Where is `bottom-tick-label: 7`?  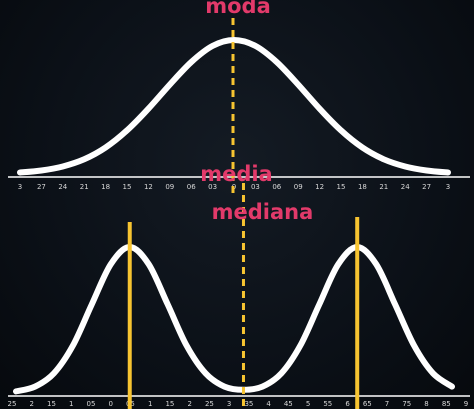
bottom-tick-label: 7 is located at coordinates (387, 404).